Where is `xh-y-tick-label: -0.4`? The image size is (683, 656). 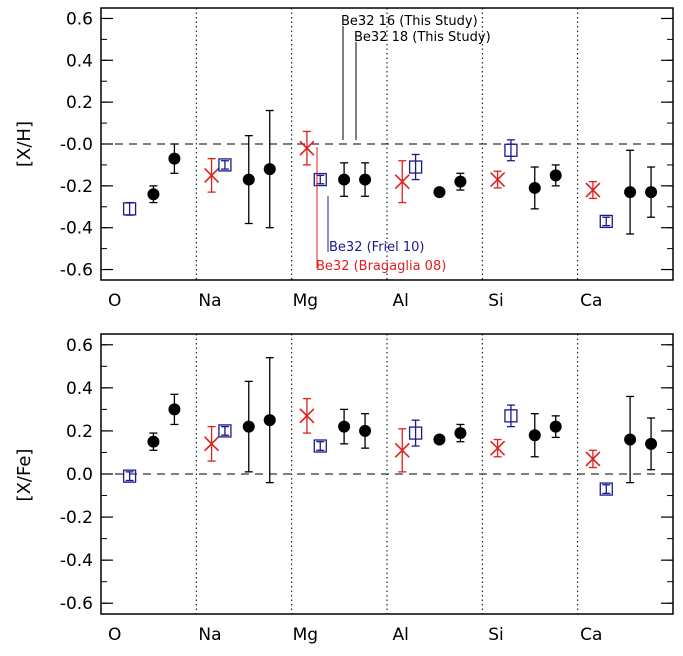
xh-y-tick-label: -0.4 is located at coordinates (76, 229).